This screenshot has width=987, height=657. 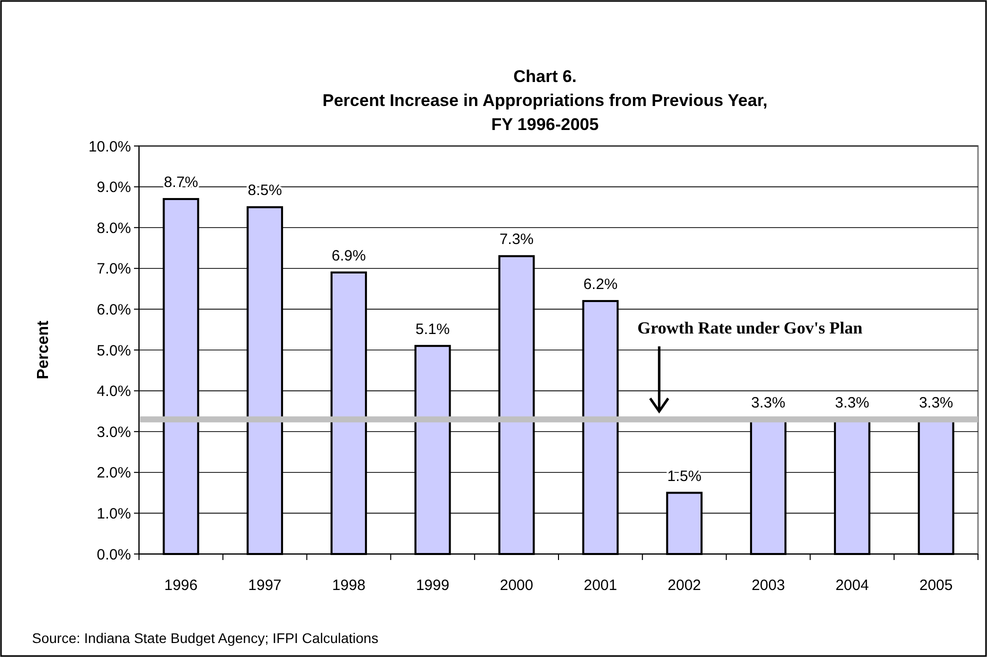 What do you see at coordinates (109, 147) in the screenshot?
I see `y-tick-label: 10.0%` at bounding box center [109, 147].